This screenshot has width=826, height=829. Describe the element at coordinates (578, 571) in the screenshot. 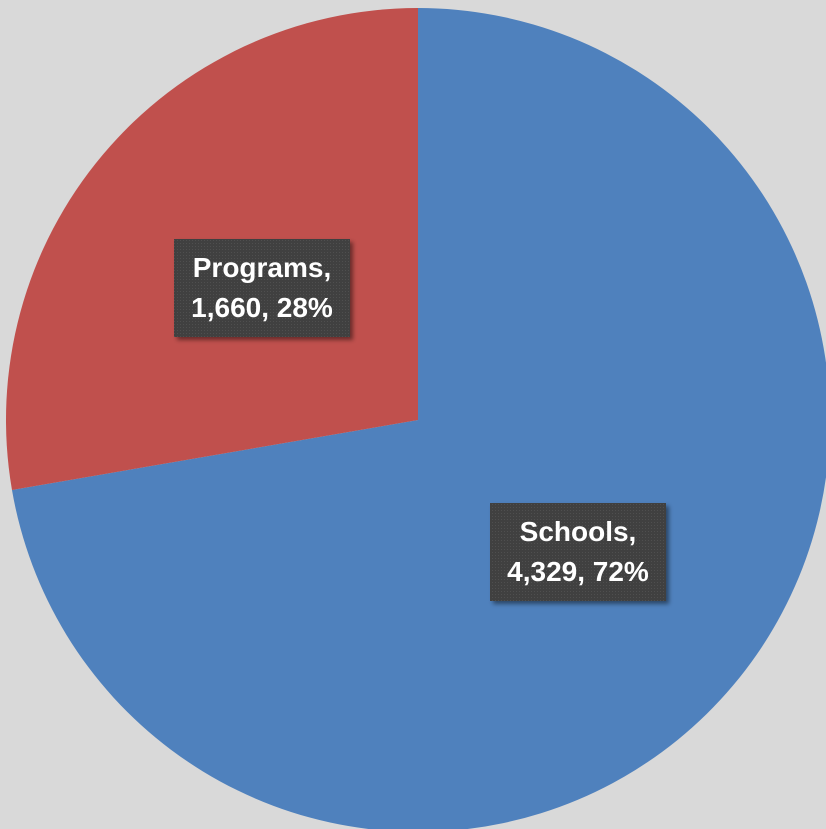

I see `data-label-line: 4,329, 72%` at that location.